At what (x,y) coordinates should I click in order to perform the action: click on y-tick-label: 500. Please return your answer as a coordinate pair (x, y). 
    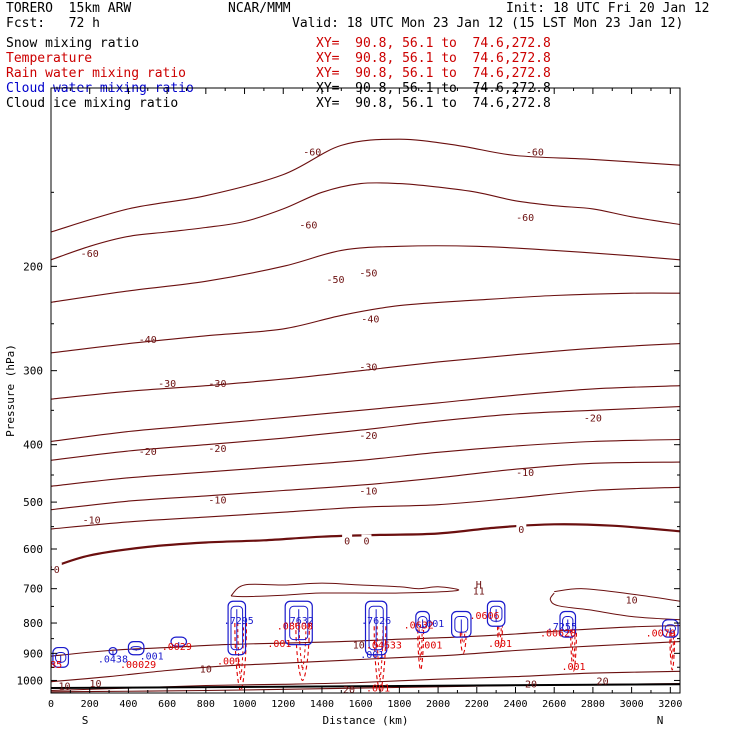
    Looking at the image, I should click on (33, 502).